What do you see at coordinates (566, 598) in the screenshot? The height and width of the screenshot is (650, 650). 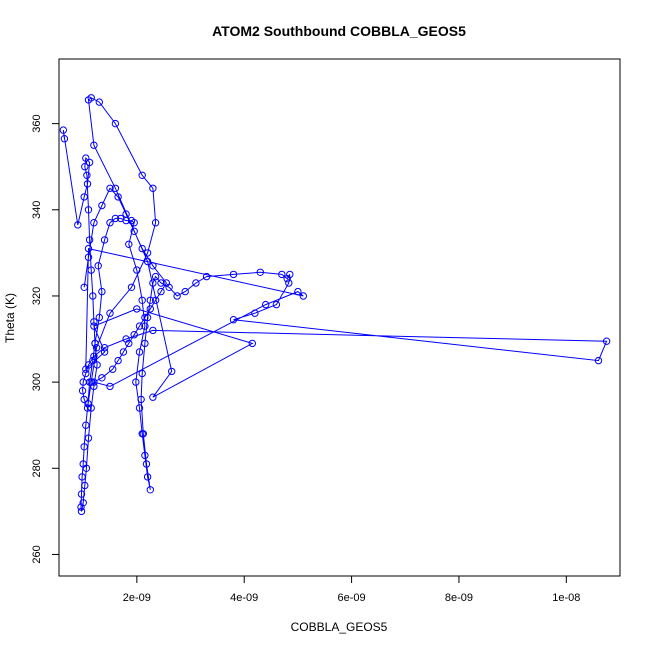 I see `x-tick-label: 1e-08` at bounding box center [566, 598].